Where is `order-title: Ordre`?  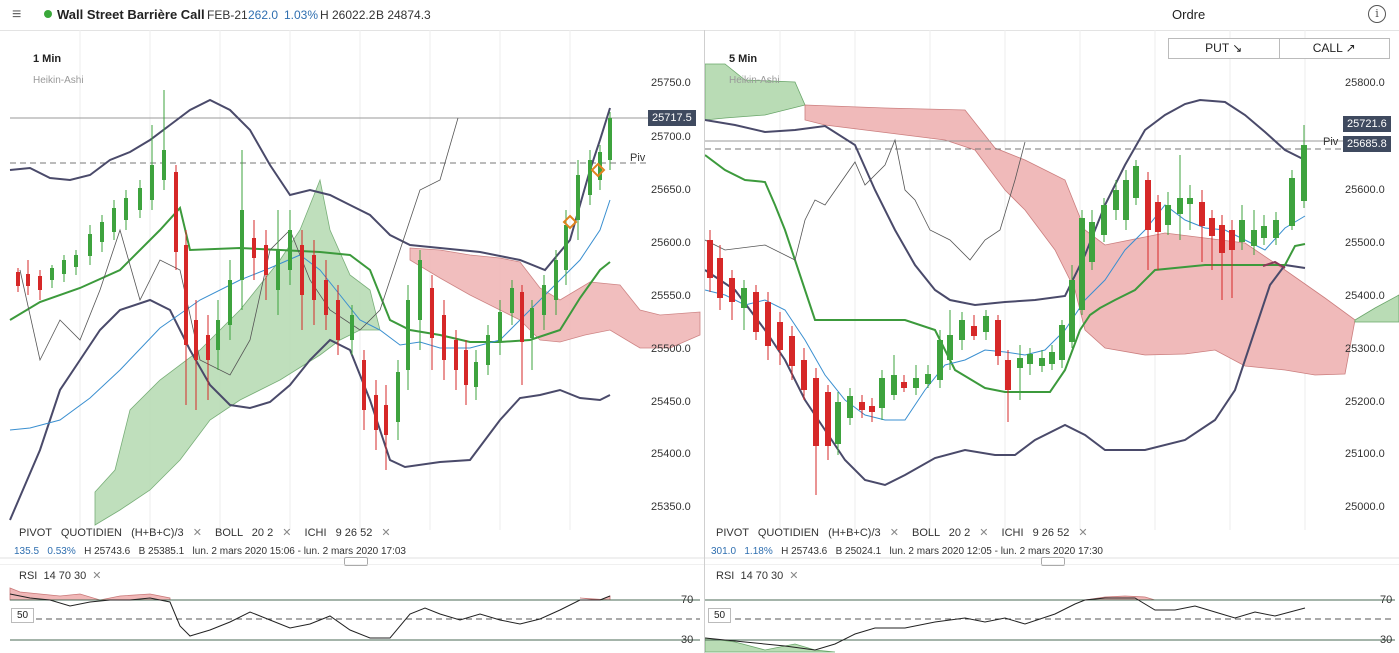
order-title: Ordre is located at coordinates (1189, 14).